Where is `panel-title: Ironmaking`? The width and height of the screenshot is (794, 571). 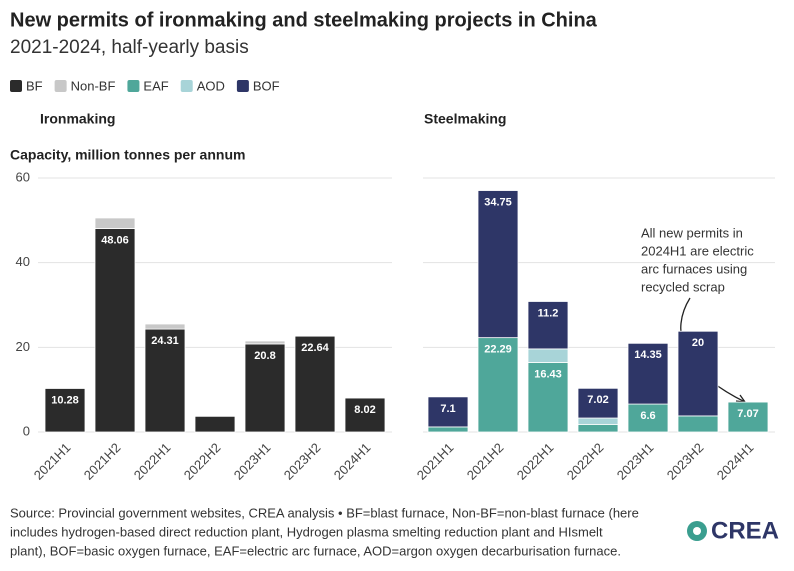 panel-title: Ironmaking is located at coordinates (77, 119).